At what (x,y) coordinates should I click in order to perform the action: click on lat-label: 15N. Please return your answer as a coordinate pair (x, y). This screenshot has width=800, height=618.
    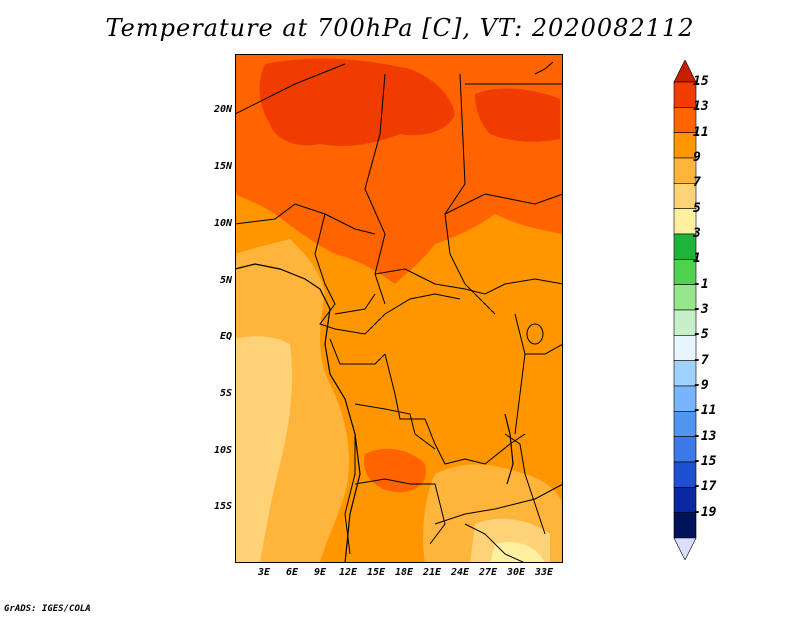
    Looking at the image, I should click on (222, 166).